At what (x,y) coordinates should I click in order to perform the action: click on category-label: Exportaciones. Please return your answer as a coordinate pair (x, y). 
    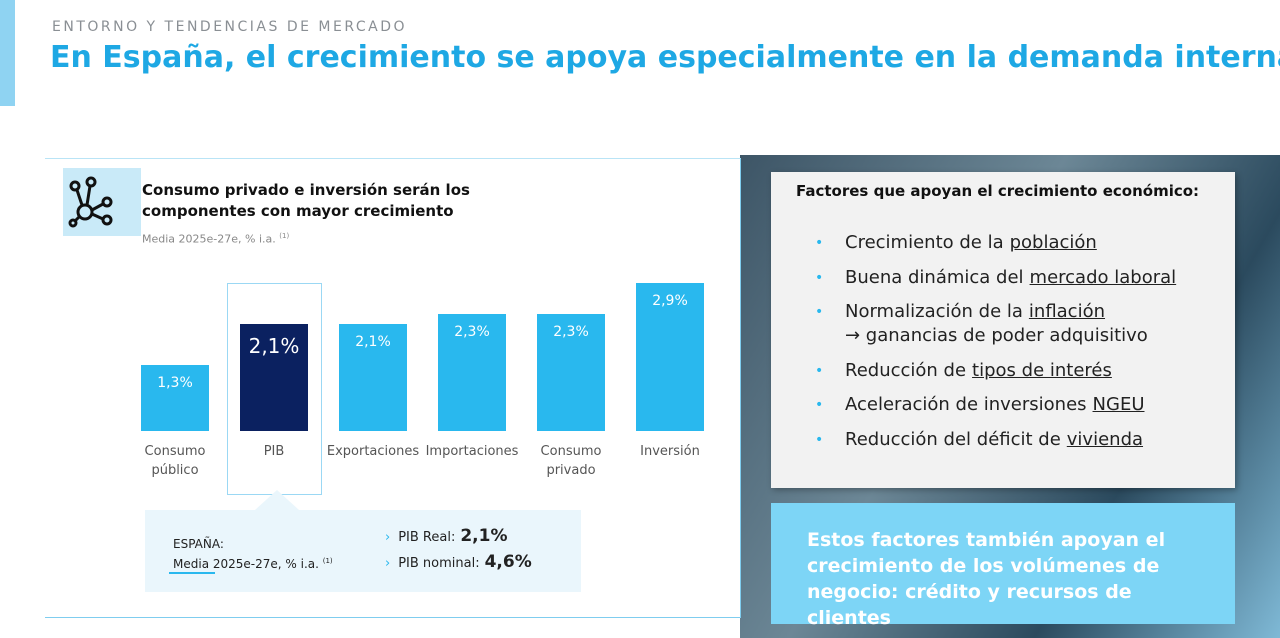
    Looking at the image, I should click on (373, 451).